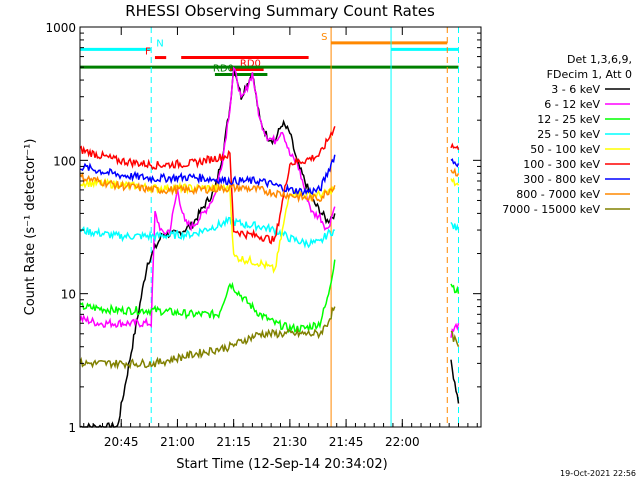 This screenshot has height=480, width=640. Describe the element at coordinates (599, 59) in the screenshot. I see `legend-header-0: Det 1,3,6,9,` at that location.